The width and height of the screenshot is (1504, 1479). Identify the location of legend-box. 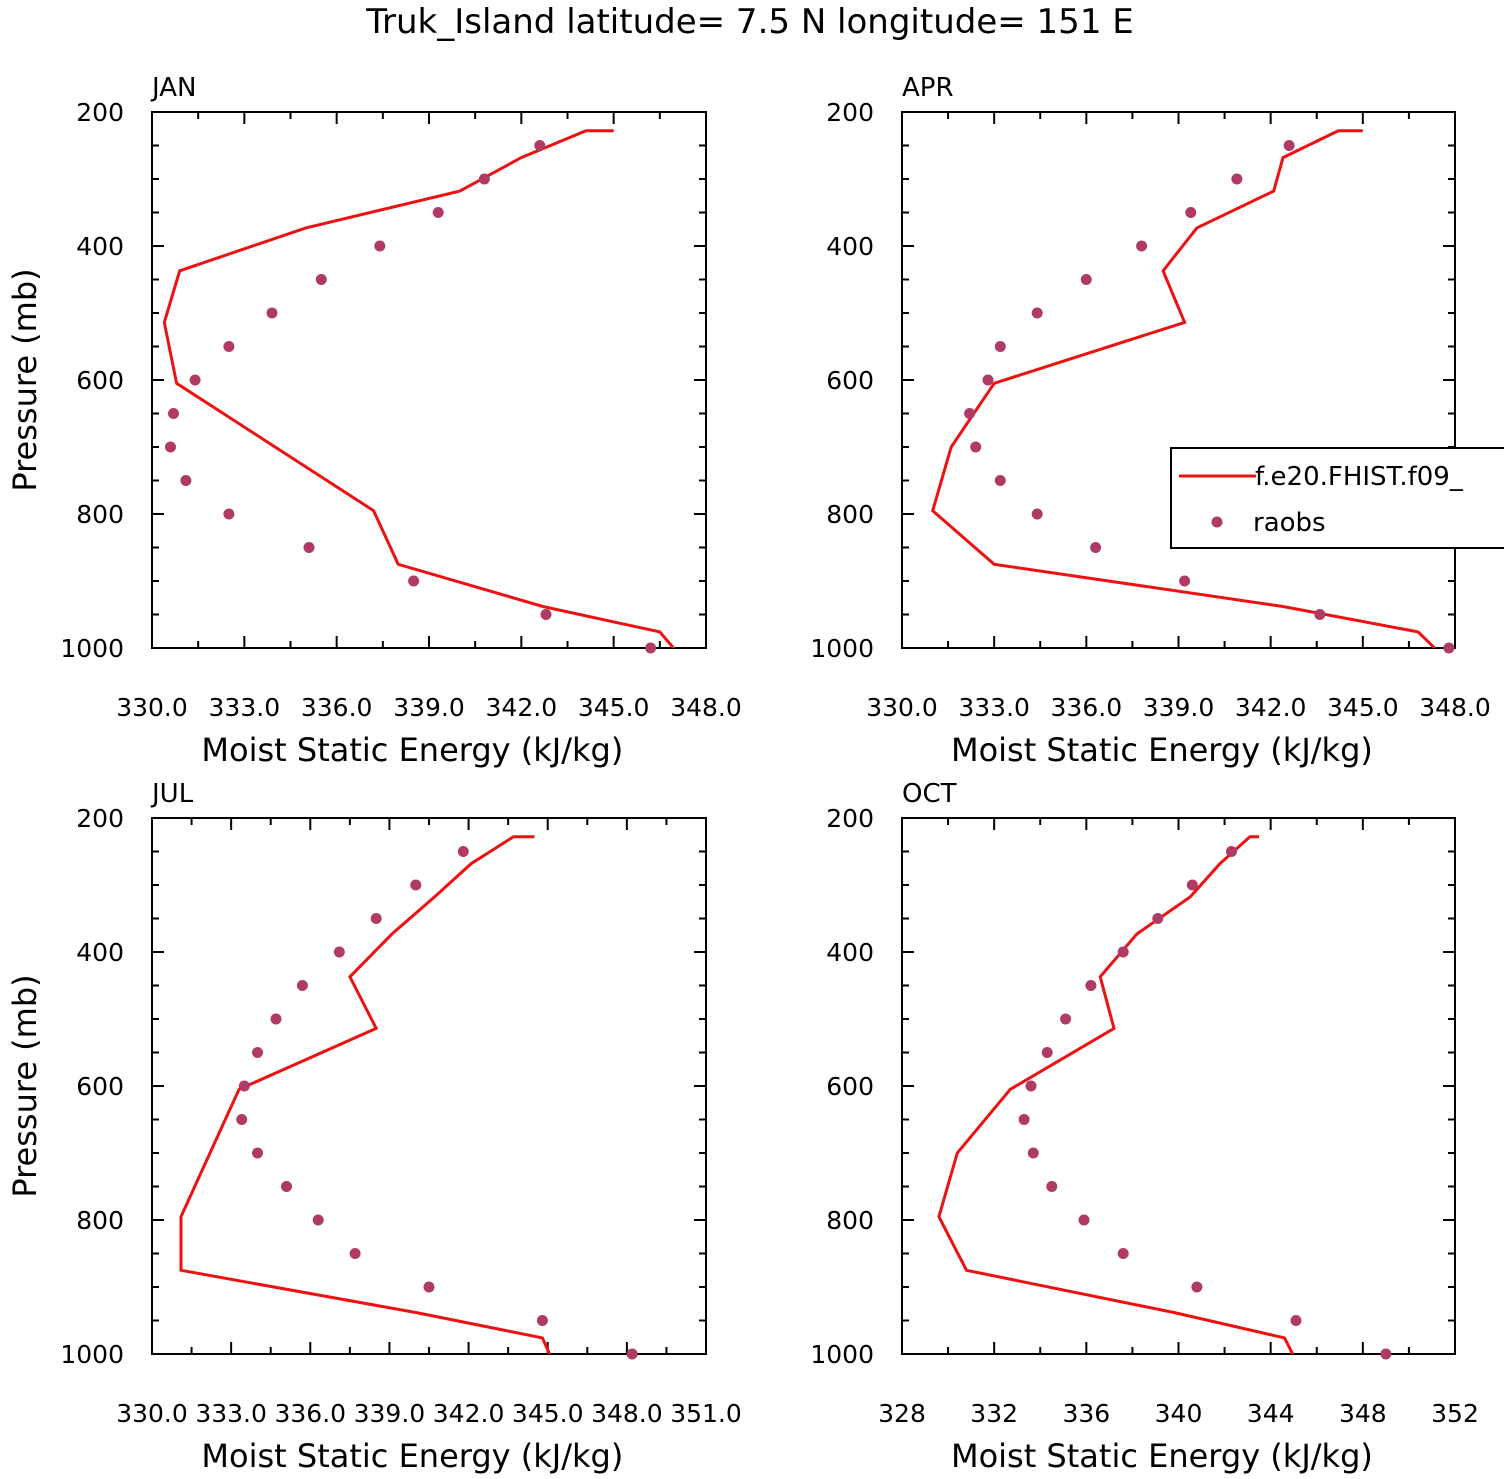
(1337, 498).